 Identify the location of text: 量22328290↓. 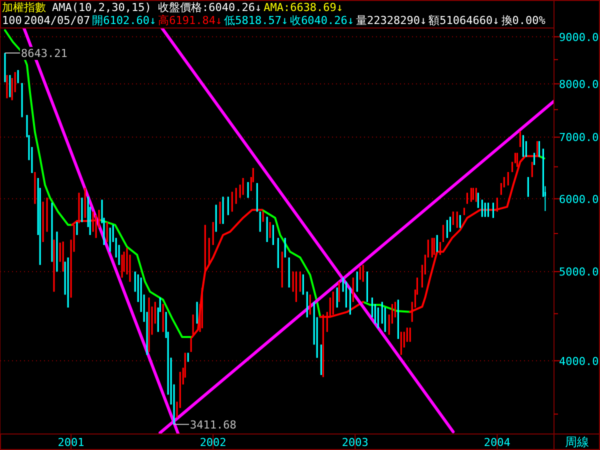
(391, 20).